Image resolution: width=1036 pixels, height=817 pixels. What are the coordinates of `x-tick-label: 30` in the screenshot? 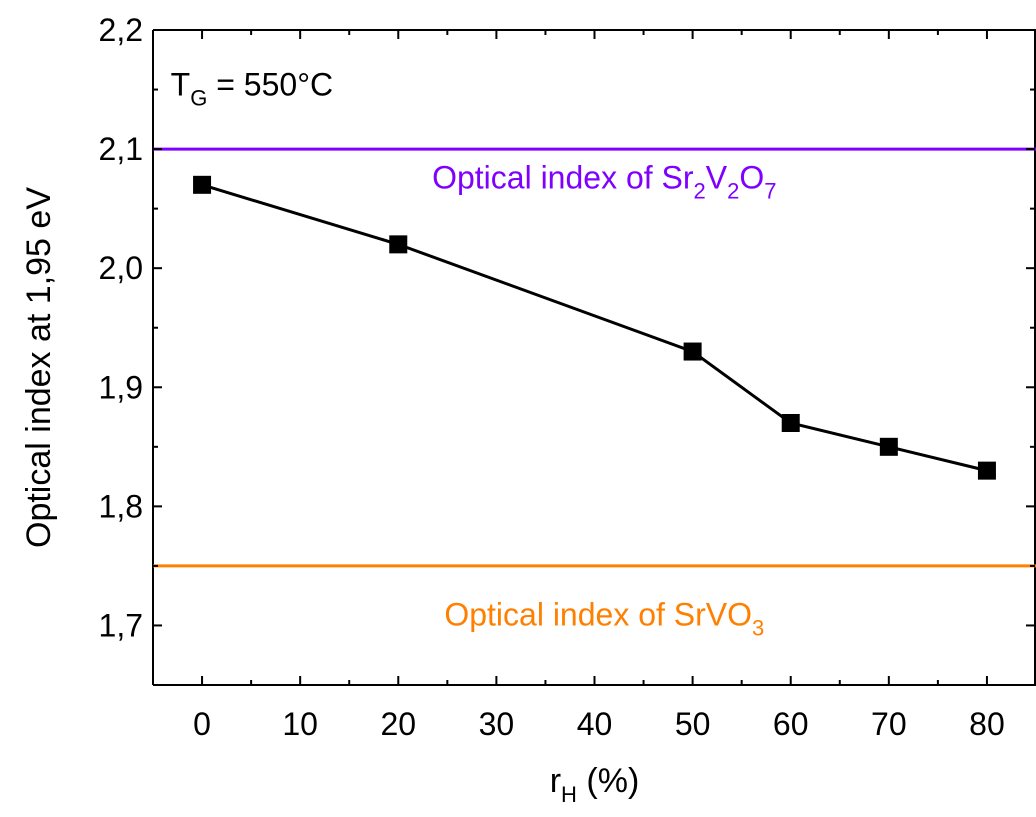 It's located at (497, 724).